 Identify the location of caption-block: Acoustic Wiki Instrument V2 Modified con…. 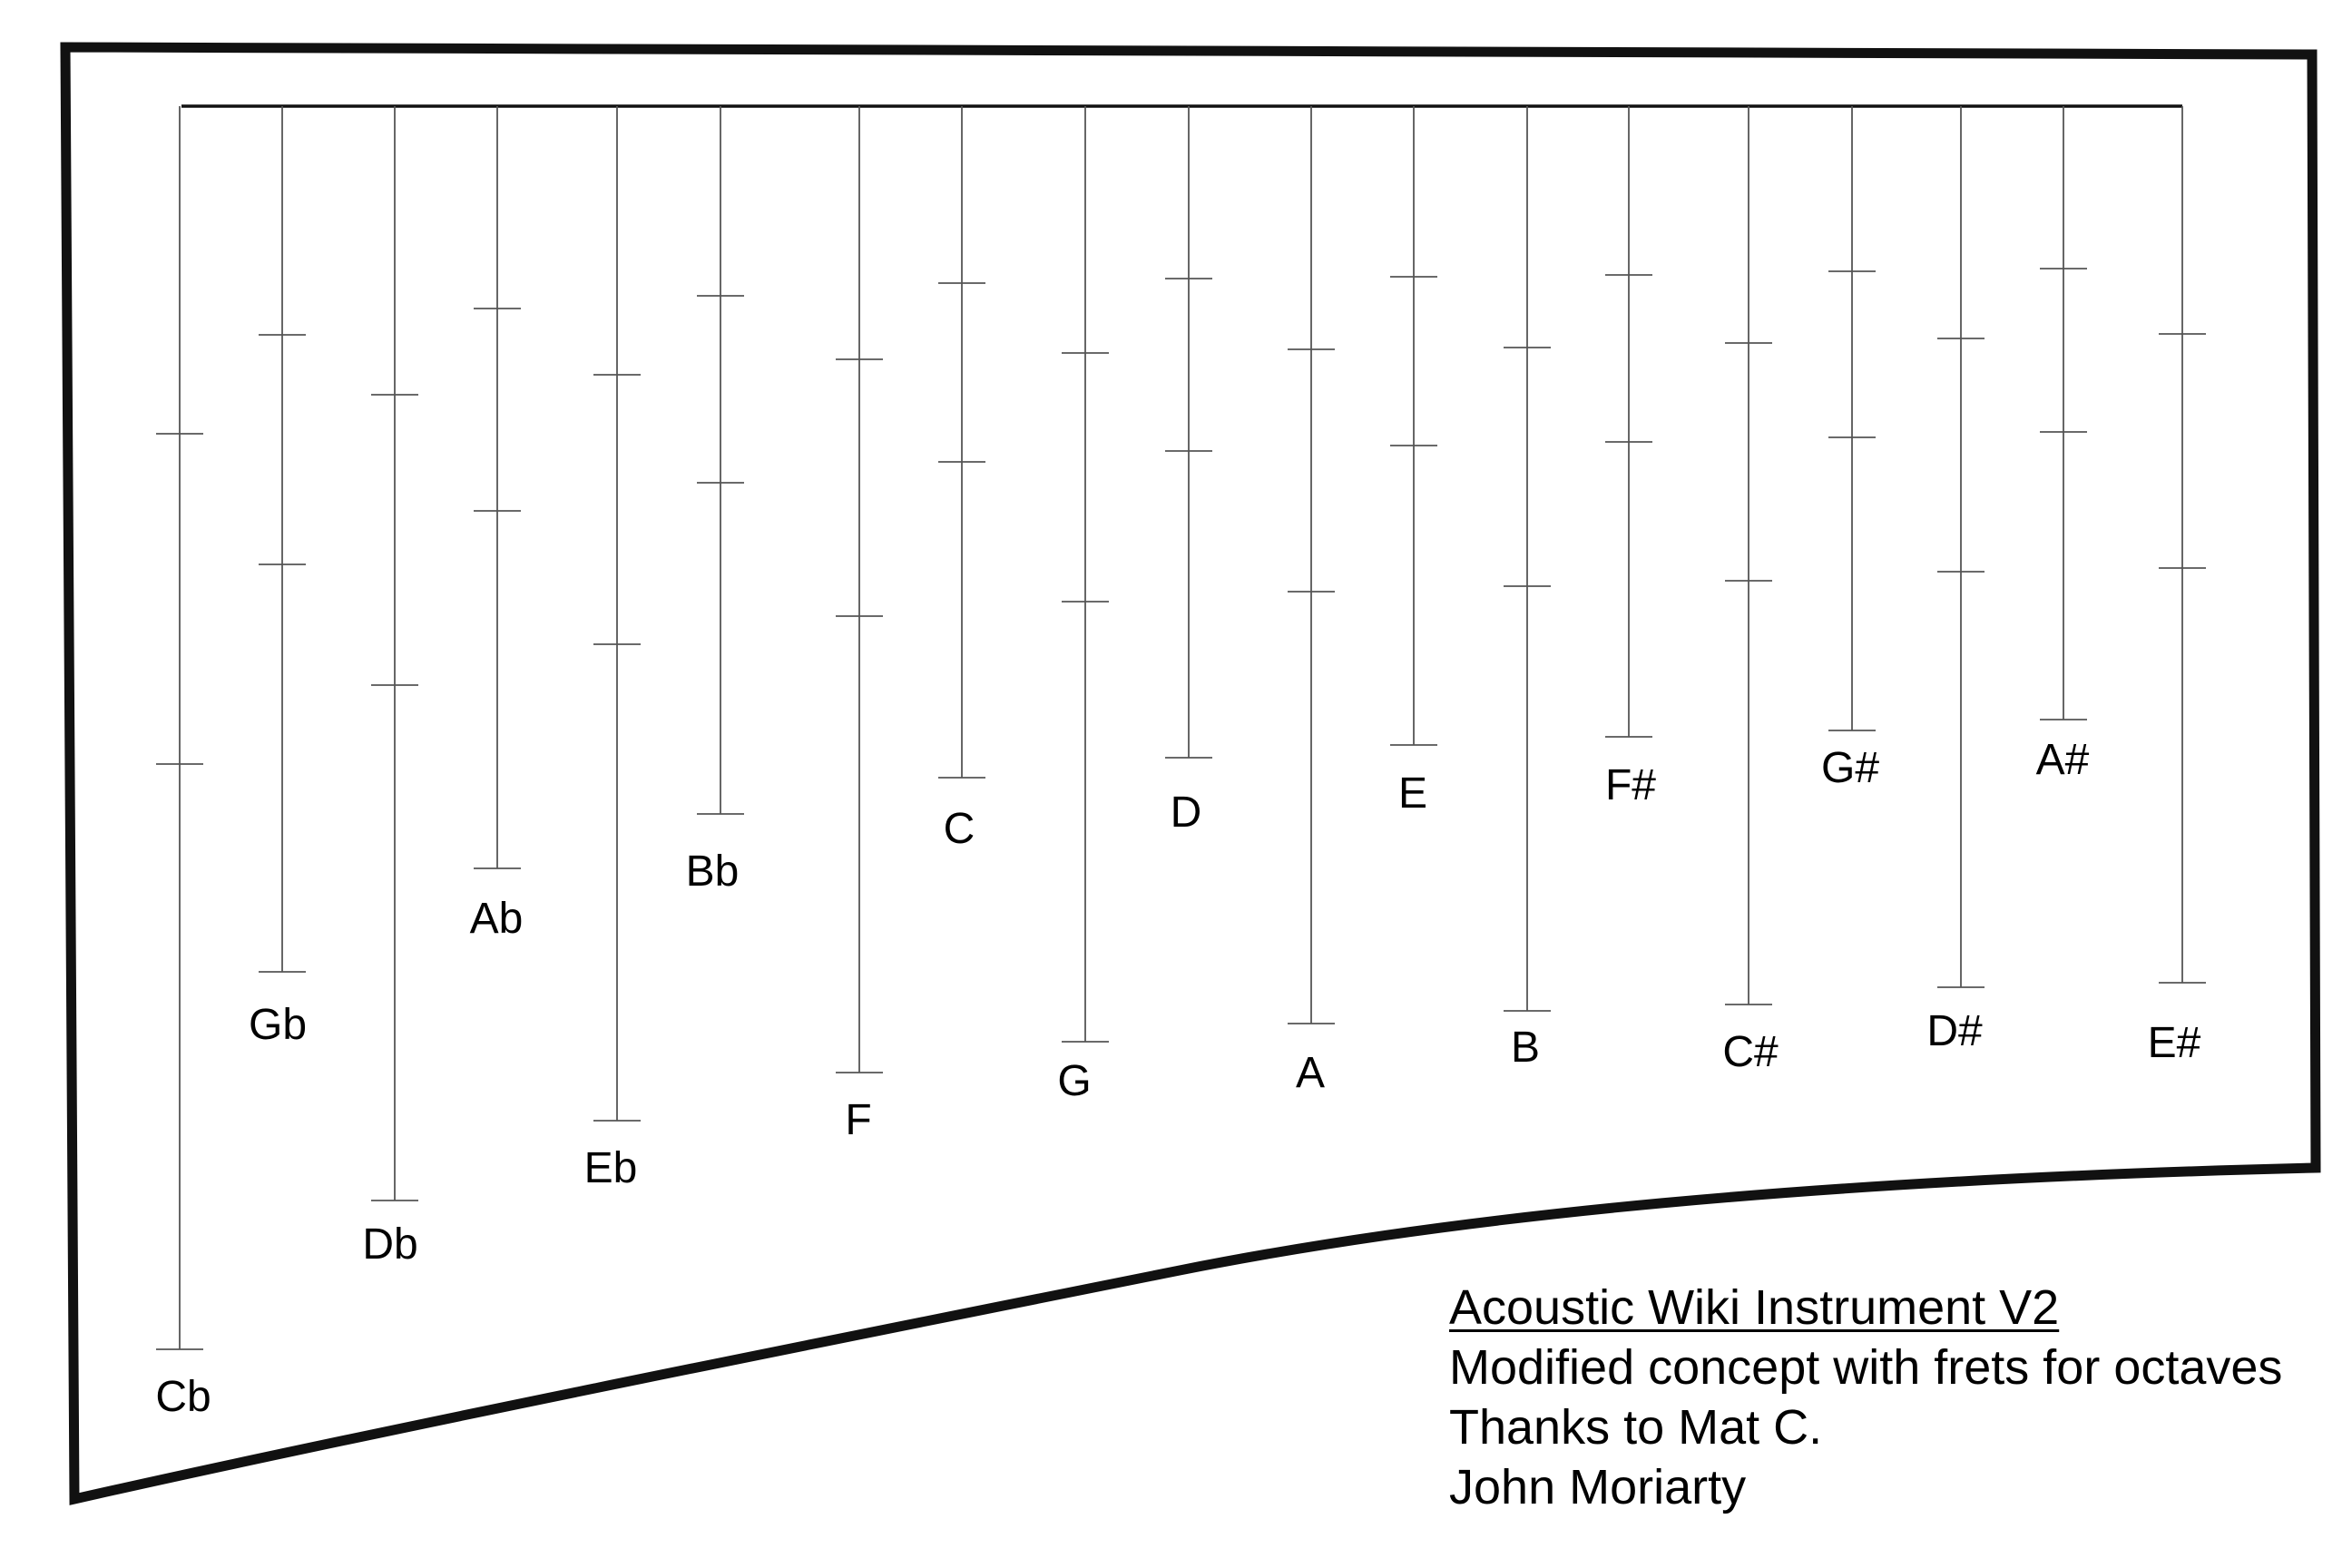
(1865, 1397).